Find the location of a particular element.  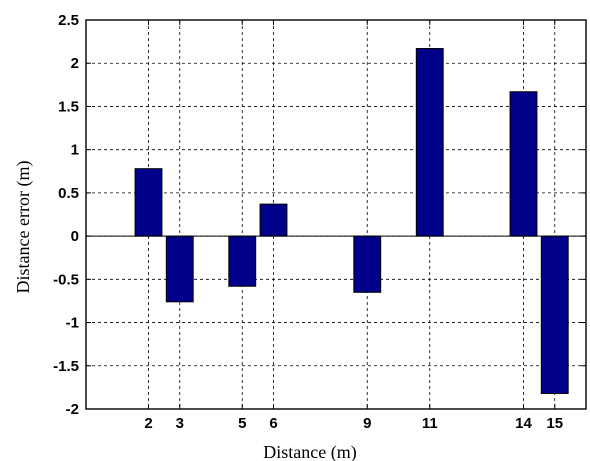

x-tick-label: 11 is located at coordinates (430, 423).